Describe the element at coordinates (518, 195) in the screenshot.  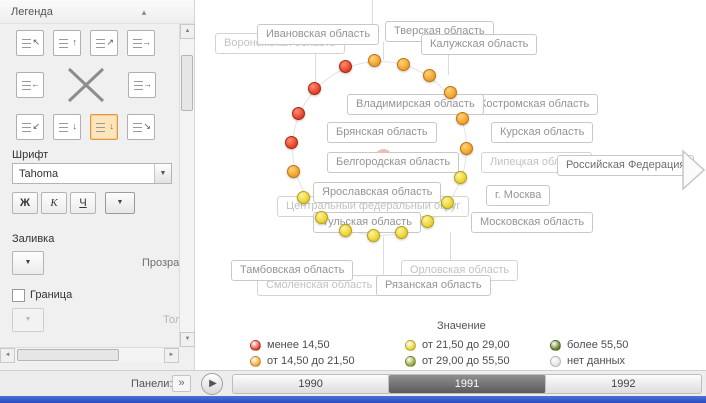
I see `region-label: г. Москва` at that location.